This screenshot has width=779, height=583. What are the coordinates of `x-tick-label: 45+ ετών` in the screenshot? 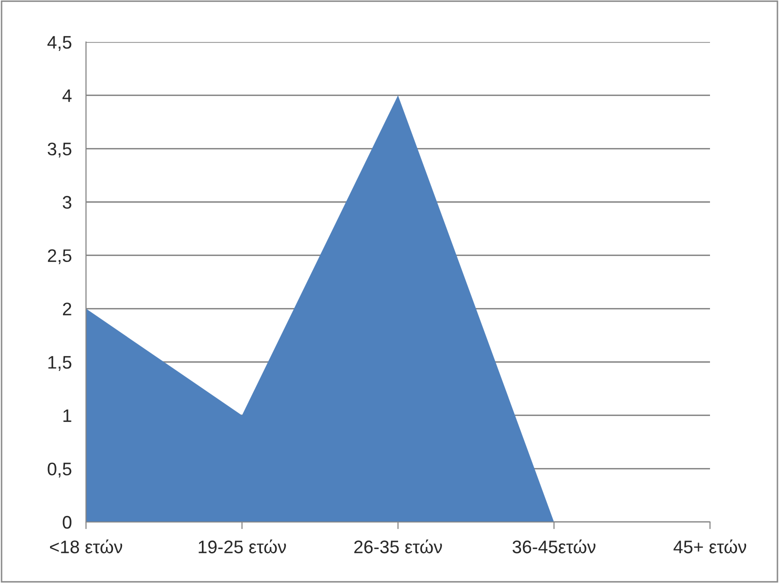 It's located at (710, 547).